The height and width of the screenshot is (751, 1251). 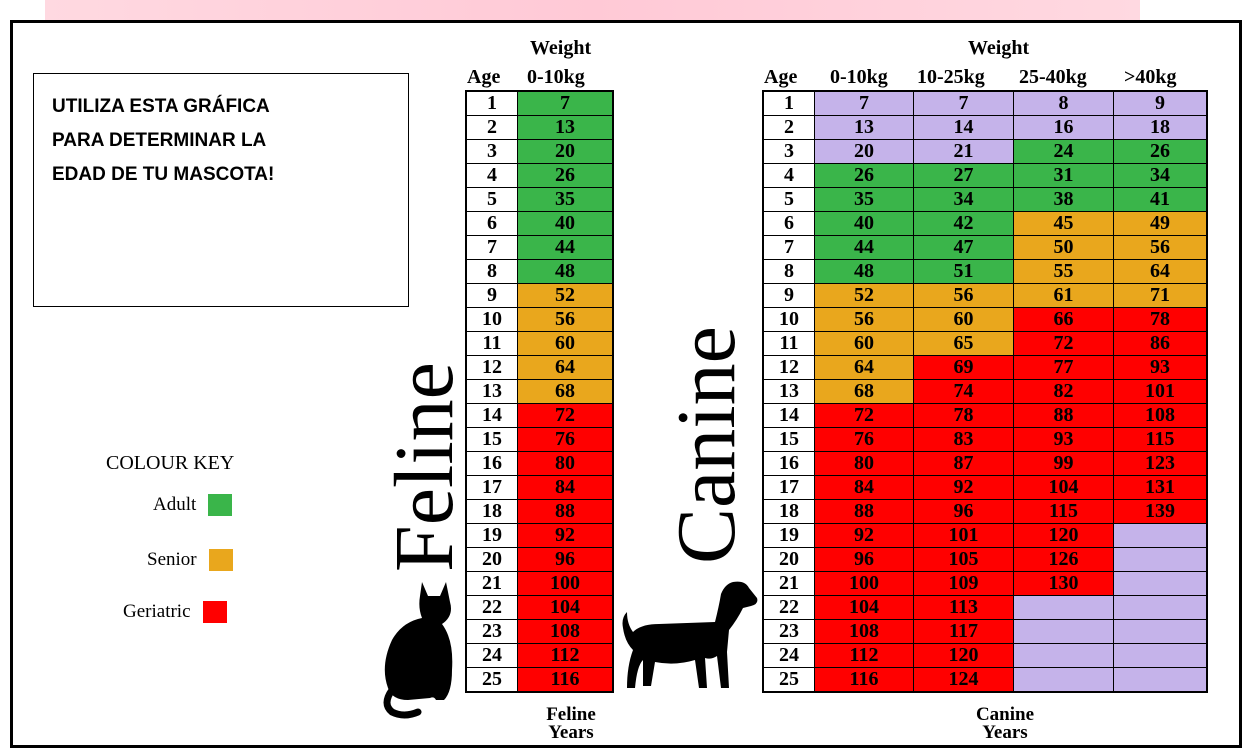 I want to click on feline-row: 12 64, so click(x=539, y=367).